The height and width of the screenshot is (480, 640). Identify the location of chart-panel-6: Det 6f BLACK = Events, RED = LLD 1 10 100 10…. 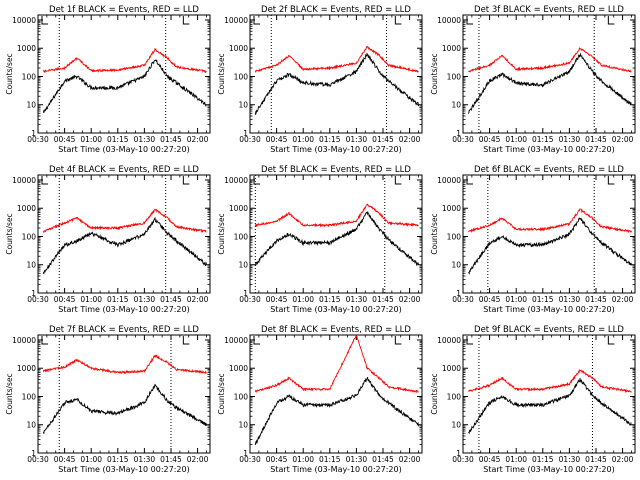
(533, 239).